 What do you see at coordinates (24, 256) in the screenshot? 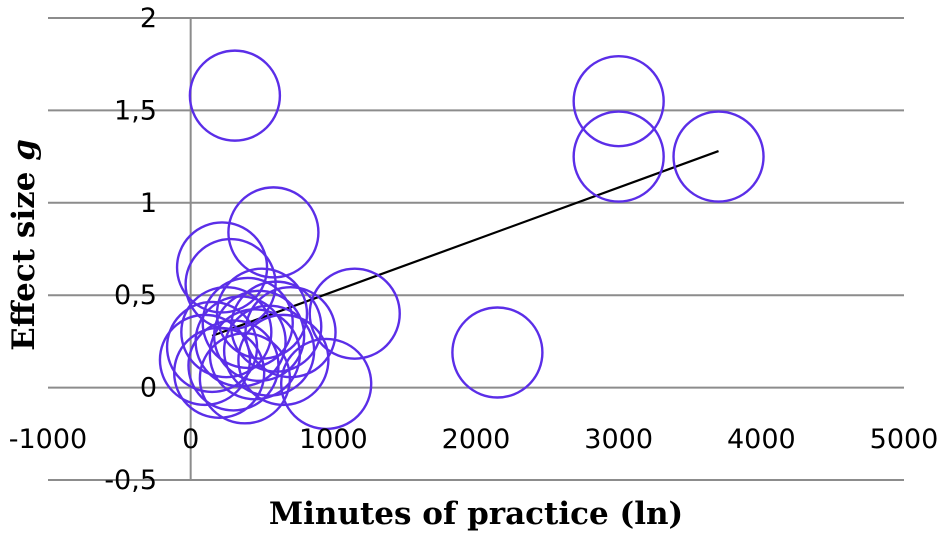
I see `y-axis-title-main: Effect size` at bounding box center [24, 256].